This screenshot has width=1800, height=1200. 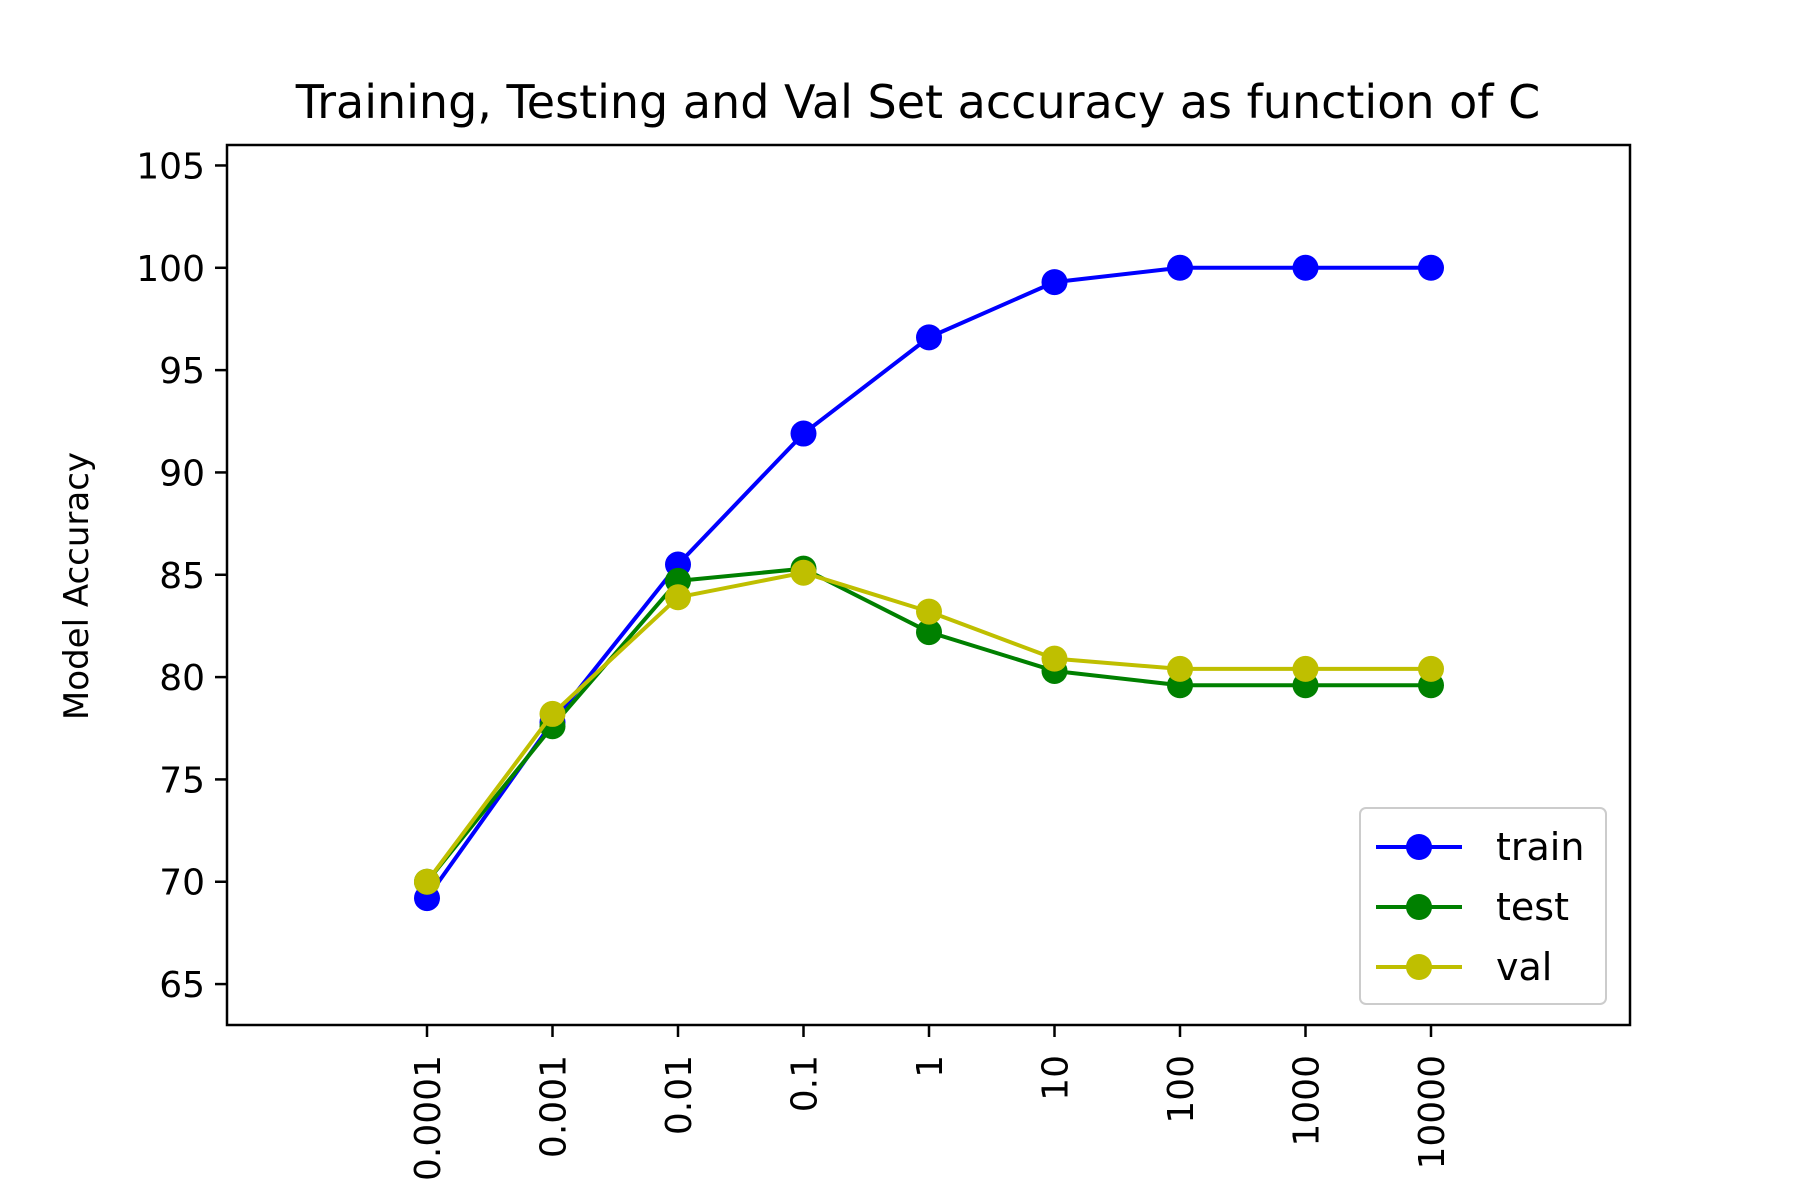 I want to click on y-tick-label: 85, so click(x=182, y=576).